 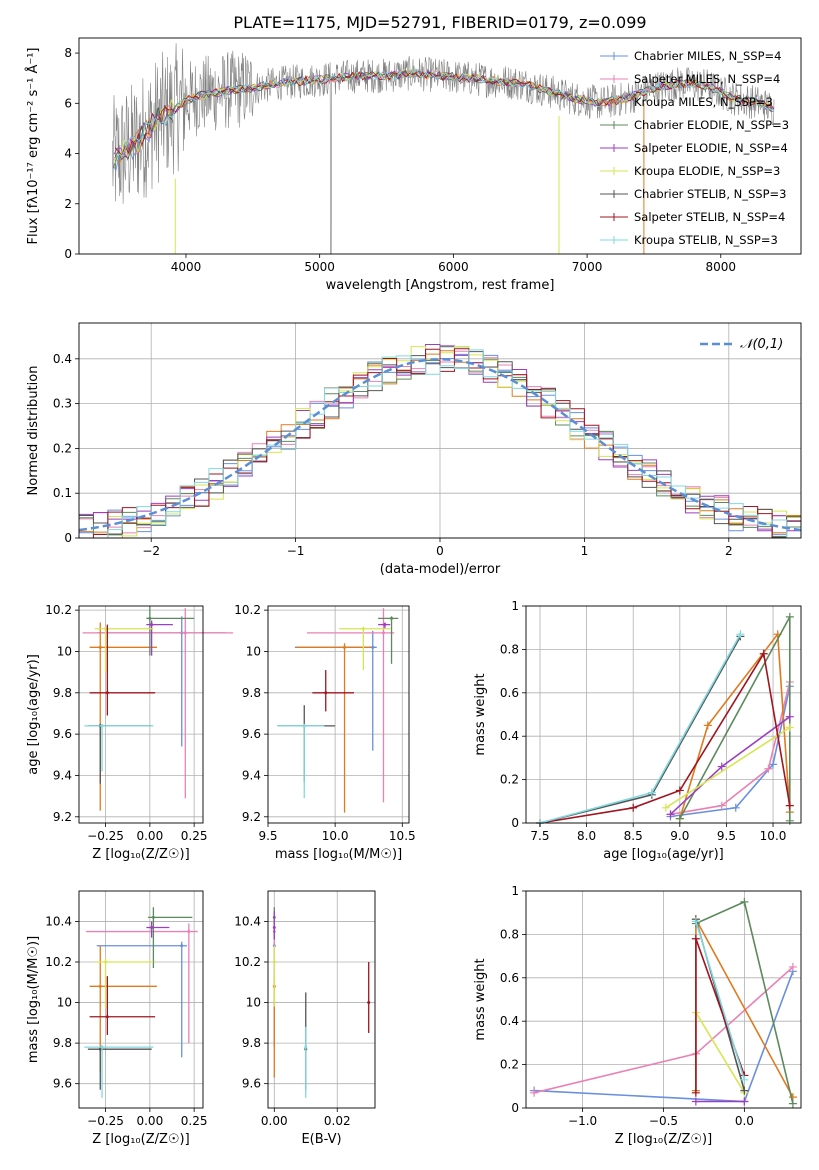 I want to click on y-tick-label: 8, so click(x=68, y=53).